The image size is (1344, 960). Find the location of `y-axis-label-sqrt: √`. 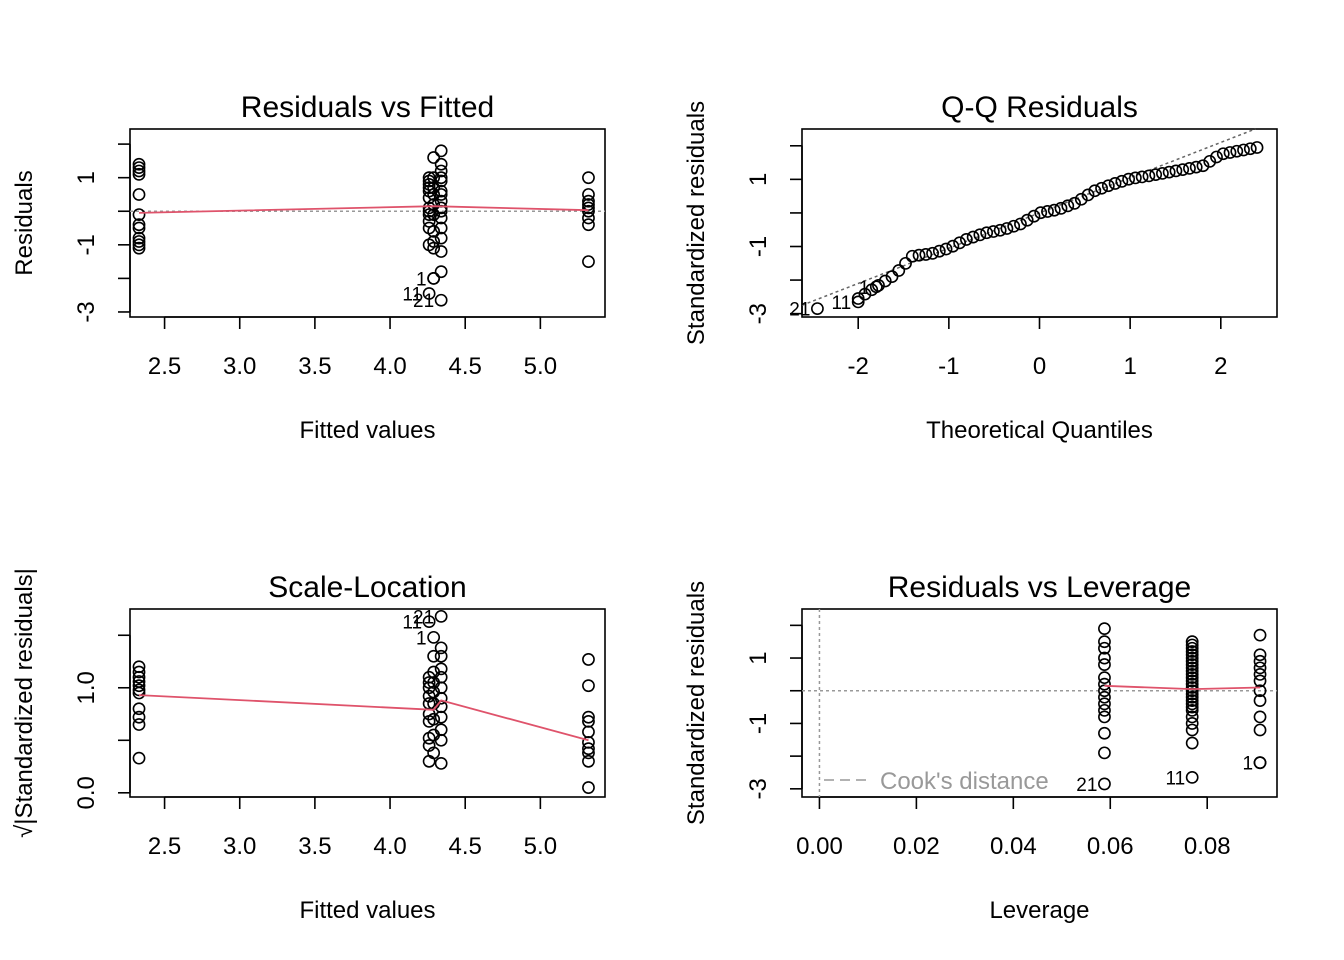

y-axis-label-sqrt: √ is located at coordinates (24, 831).